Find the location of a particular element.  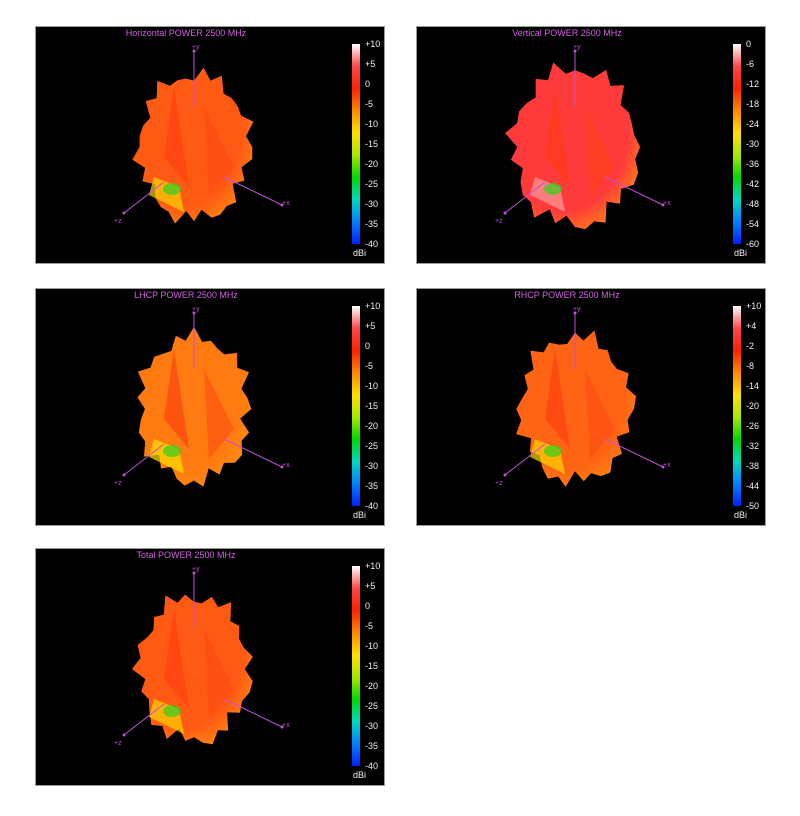

colorbar-tick-label: -24 is located at coordinates (753, 124).